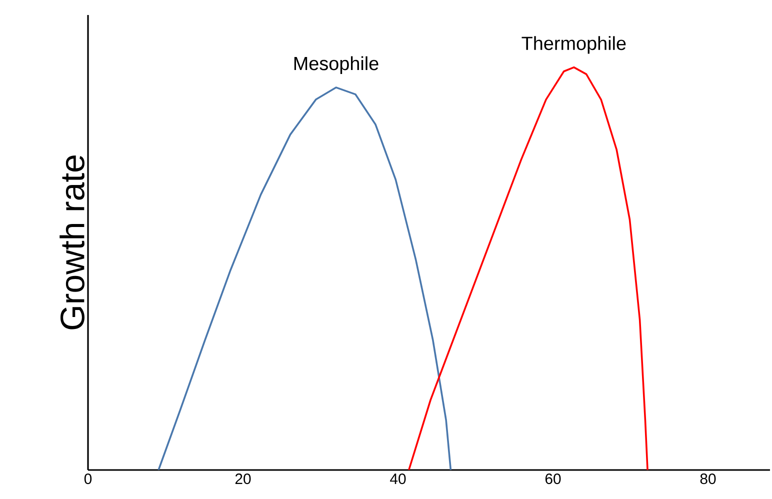 The width and height of the screenshot is (772, 499). I want to click on x-tick-label: 0, so click(88, 479).